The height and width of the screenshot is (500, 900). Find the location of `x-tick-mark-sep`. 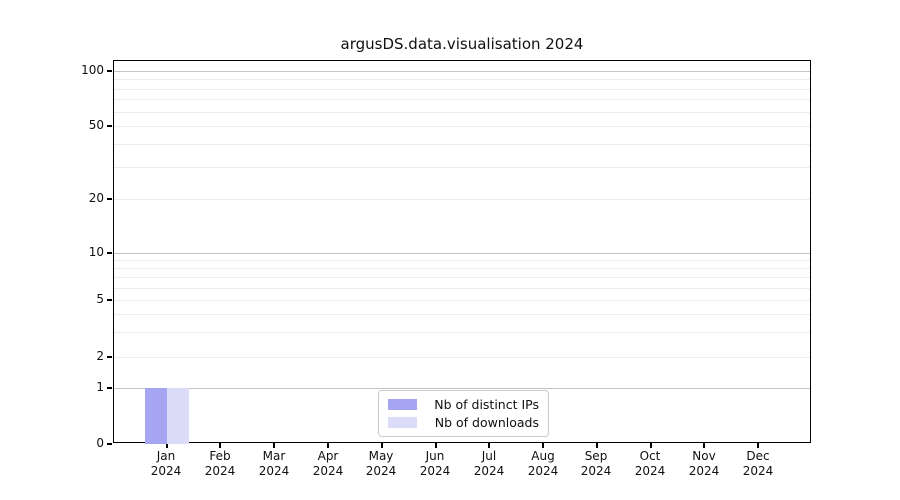

x-tick-mark-sep is located at coordinates (597, 445).